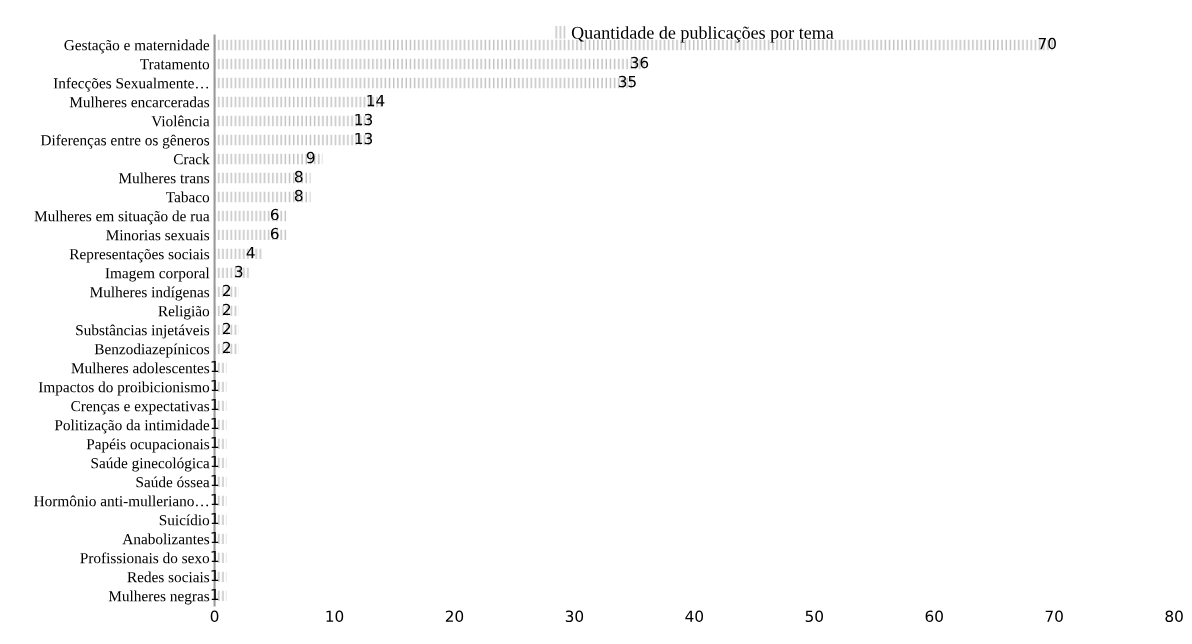 This screenshot has width=1192, height=644. I want to click on data-label: 4, so click(250, 252).